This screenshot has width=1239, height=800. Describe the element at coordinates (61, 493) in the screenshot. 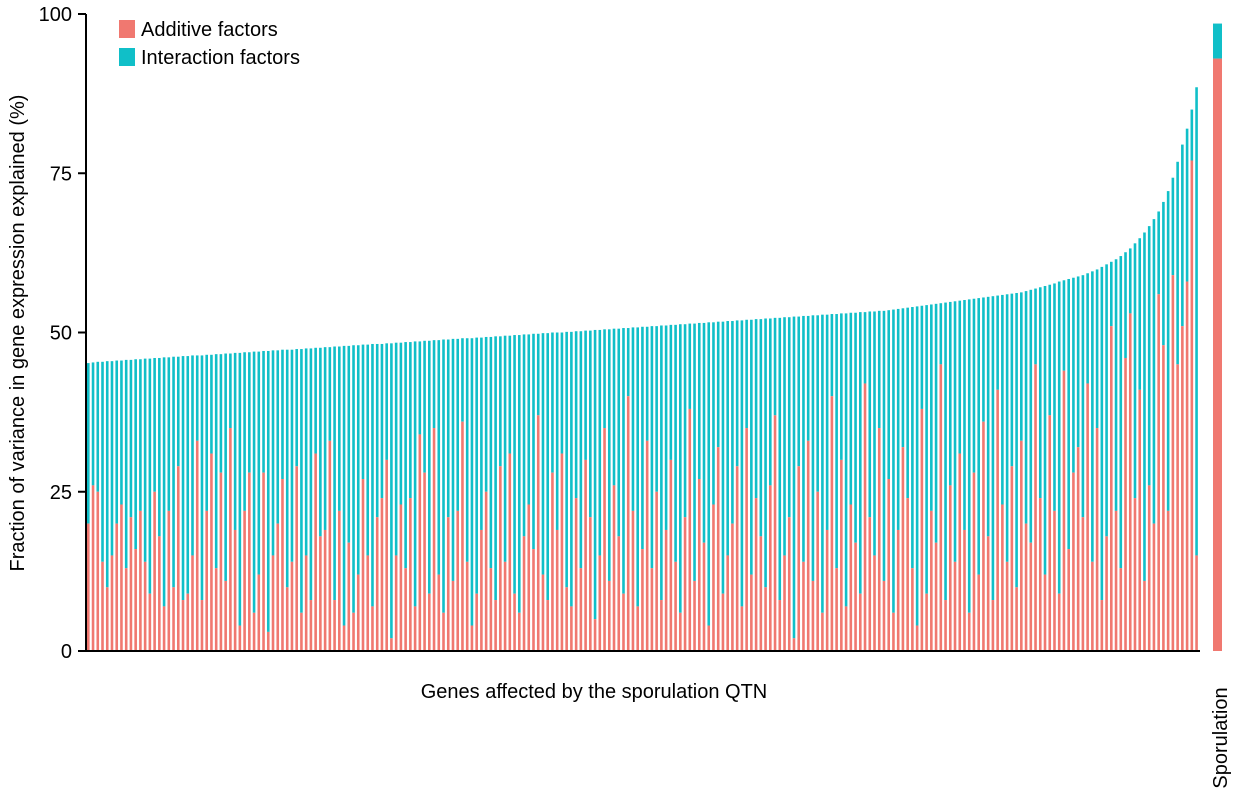

I see `y-tick-label: 25` at that location.